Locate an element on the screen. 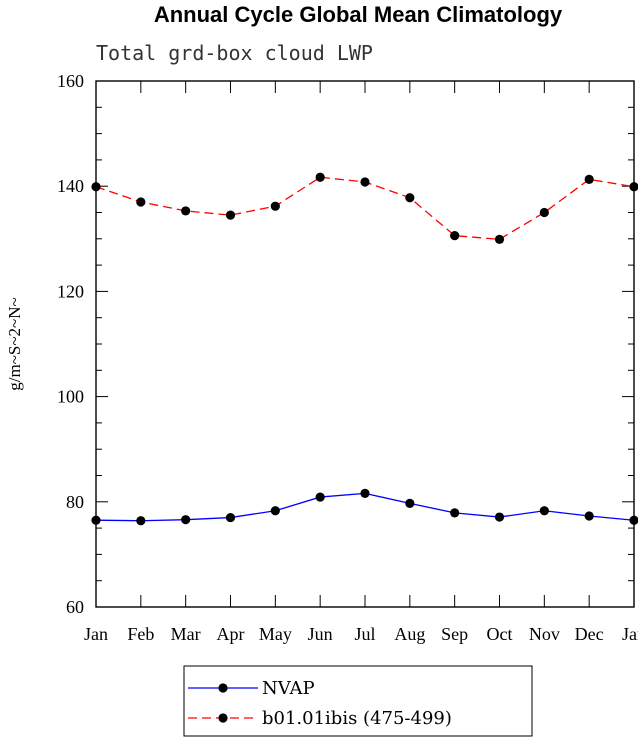  x-tick-label: Feb is located at coordinates (140, 634).